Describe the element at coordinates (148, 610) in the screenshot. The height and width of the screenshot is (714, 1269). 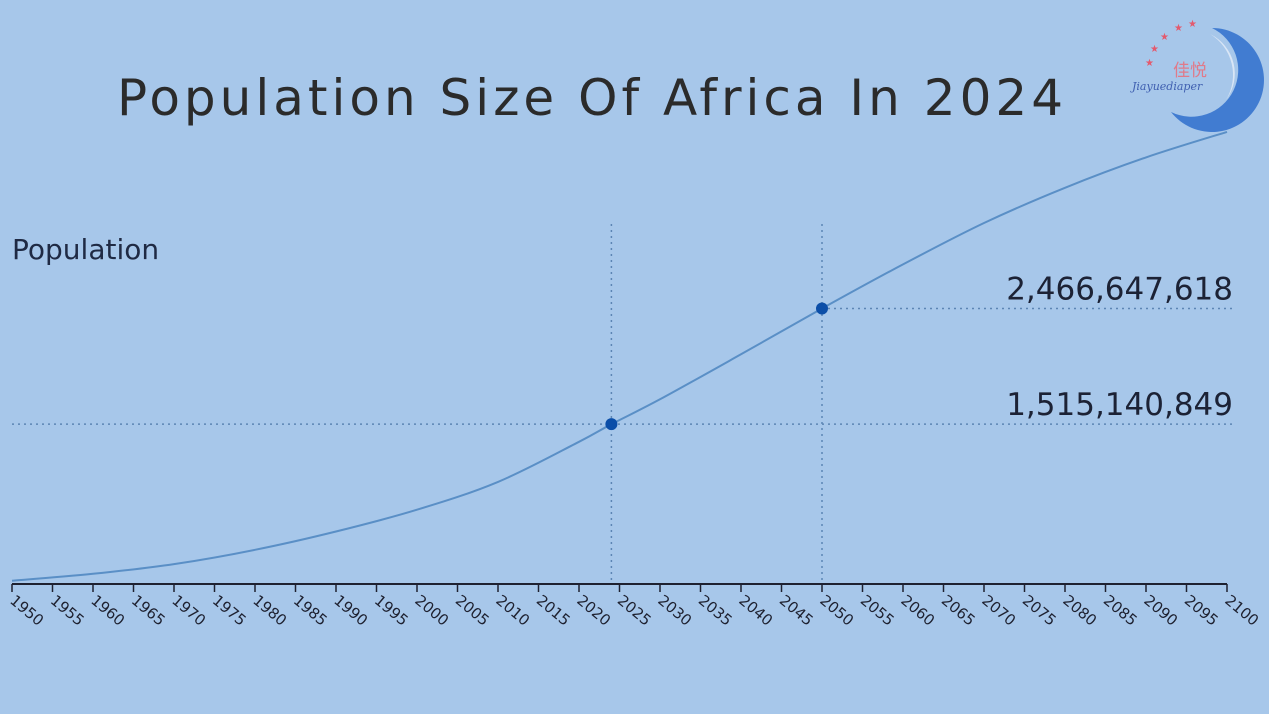
I see `x-tick-label-1965: 1965` at that location.